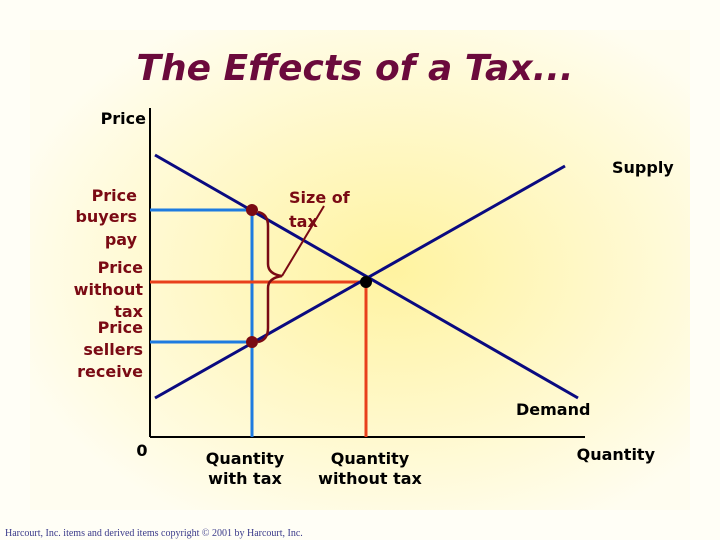 This screenshot has height=540, width=720. I want to click on annotation-pointer, so click(303, 241).